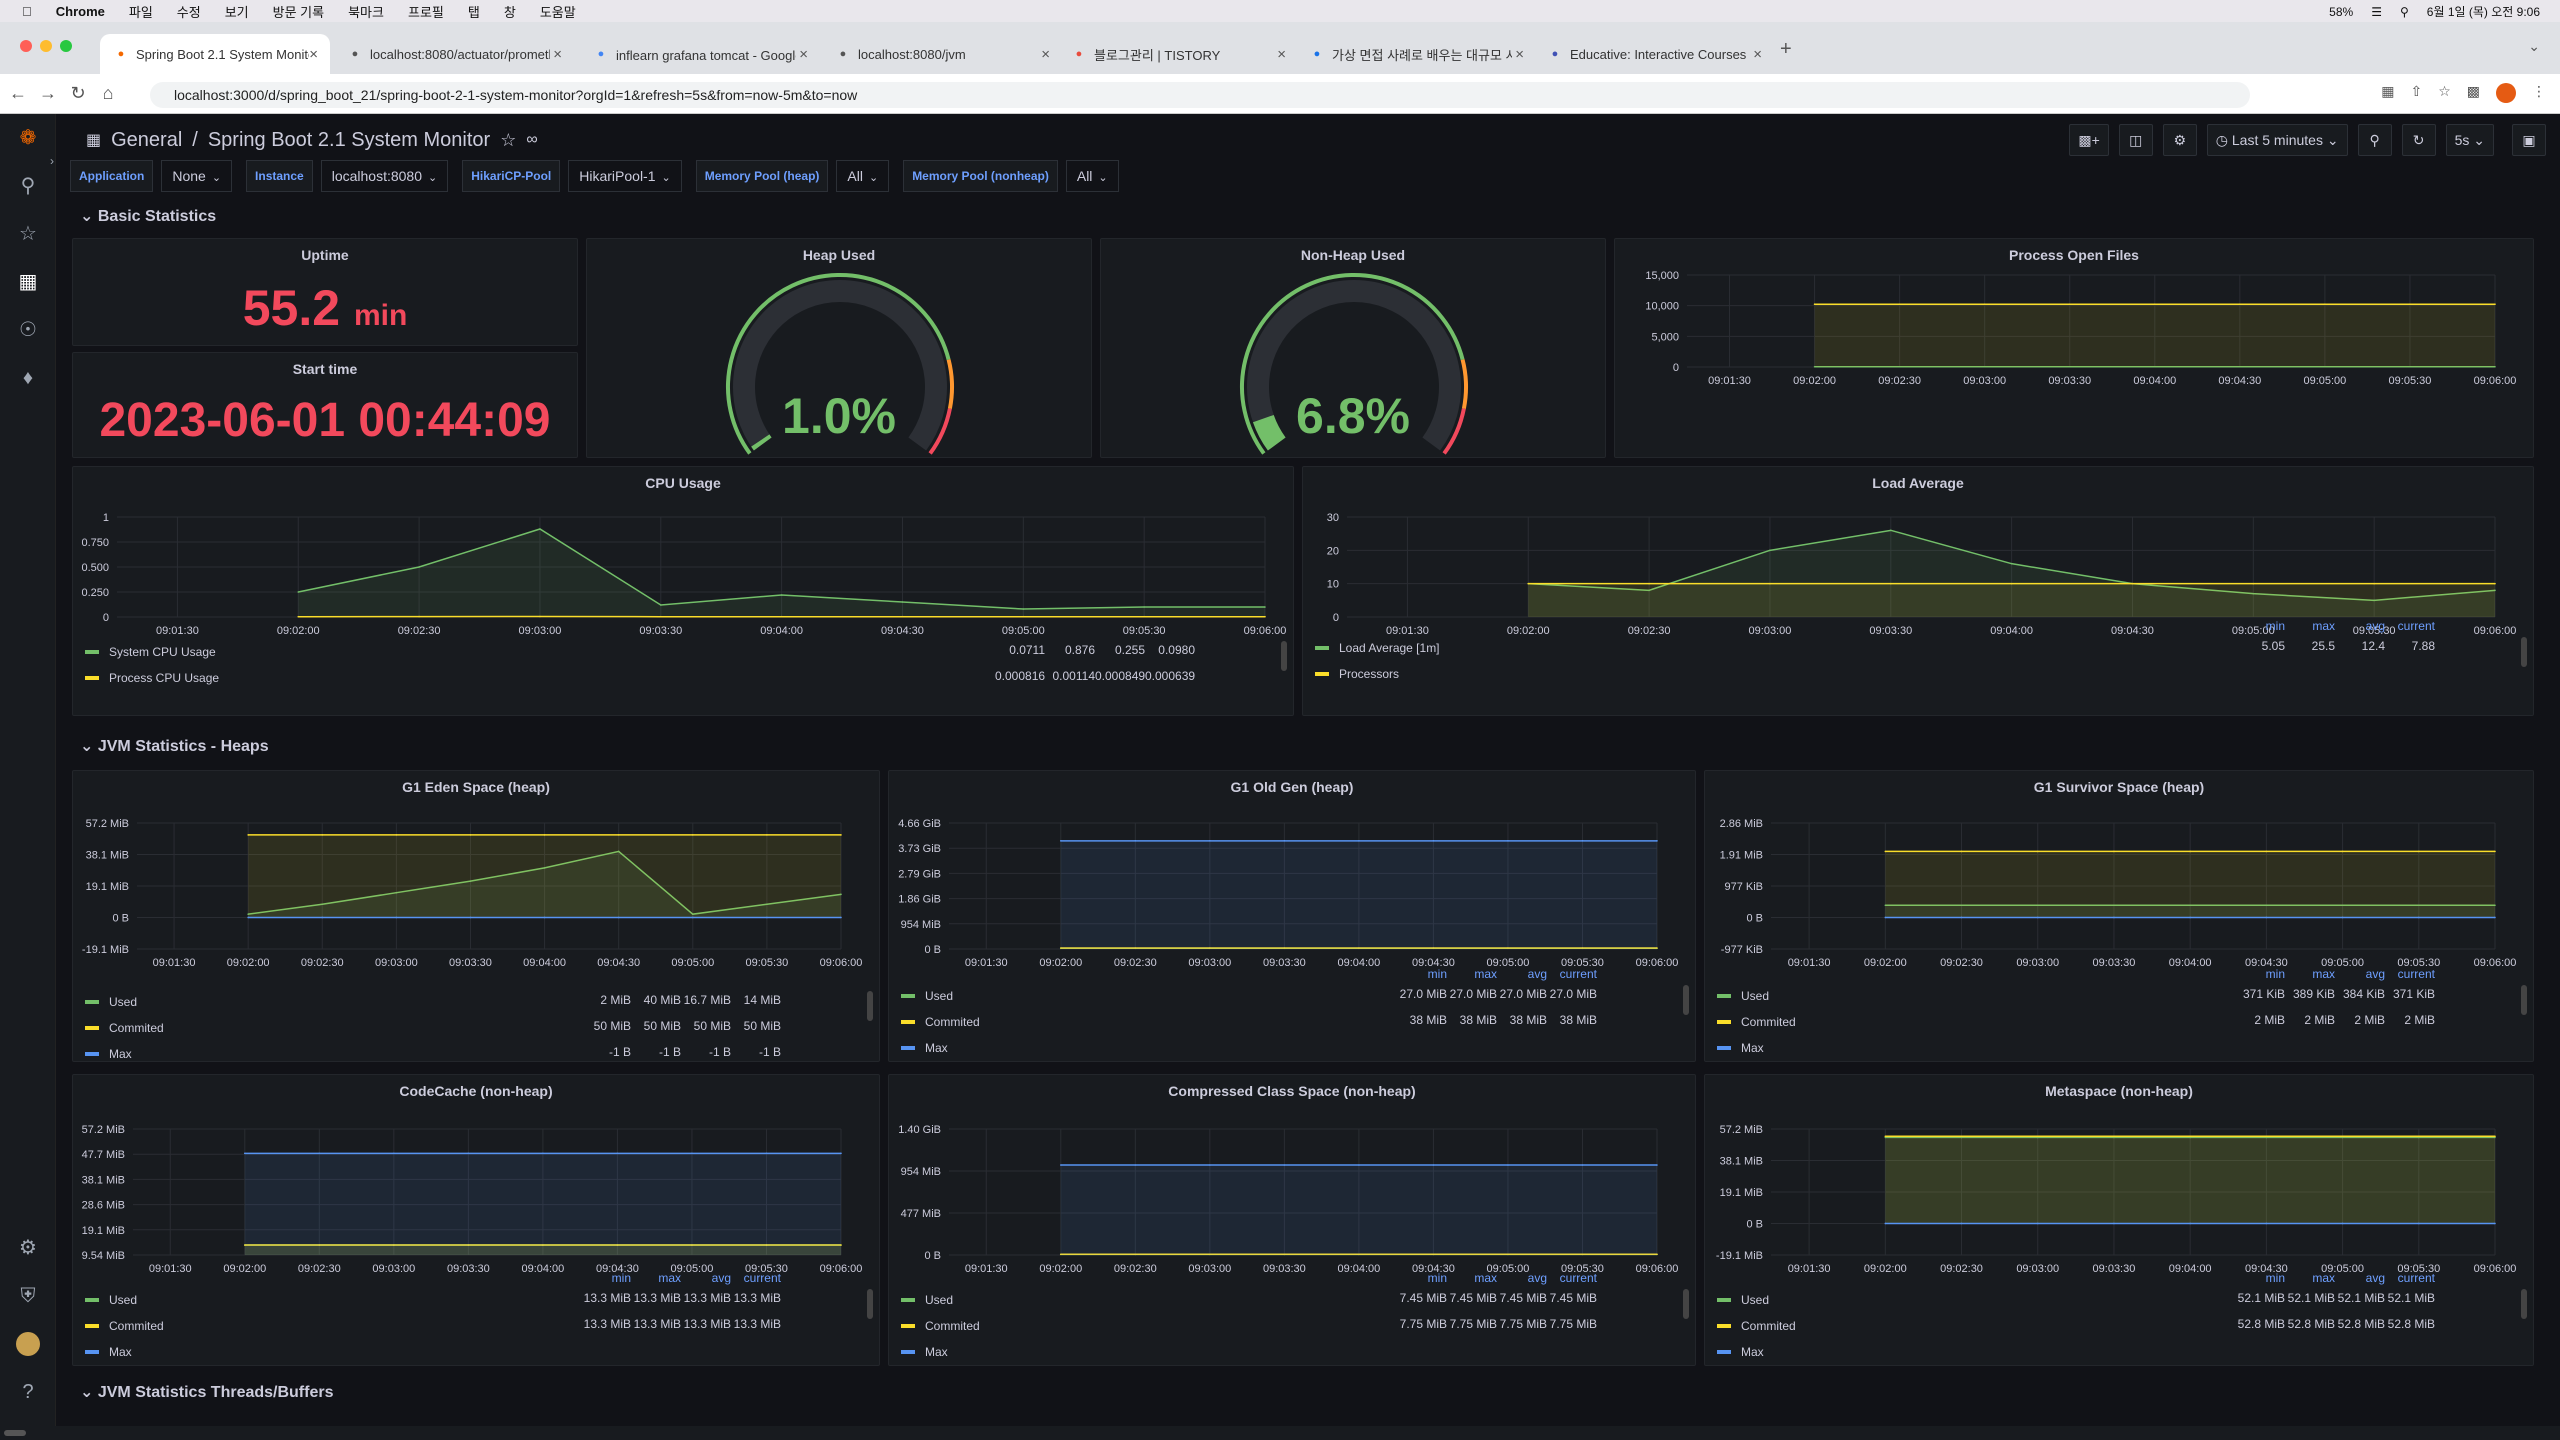 This screenshot has height=1440, width=2560. I want to click on panel-start-time: Start time 2023-06-01 00:44:09, so click(325, 405).